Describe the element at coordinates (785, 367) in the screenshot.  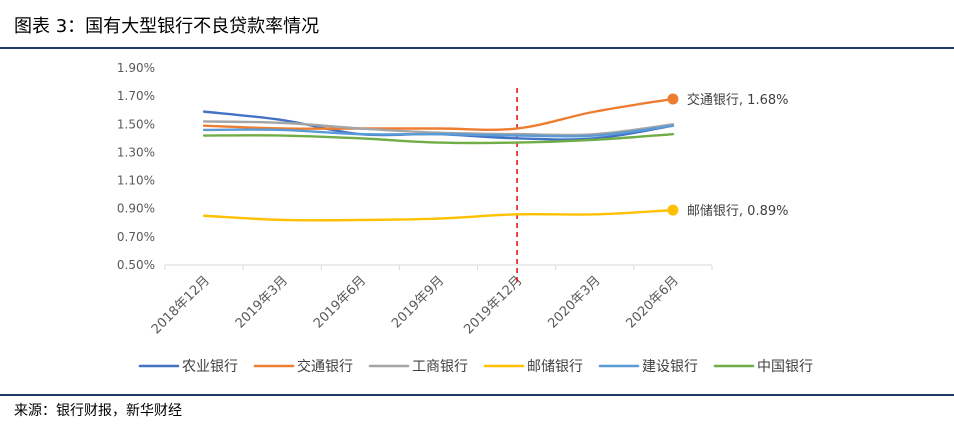
I see `legend-label: 中国银行` at that location.